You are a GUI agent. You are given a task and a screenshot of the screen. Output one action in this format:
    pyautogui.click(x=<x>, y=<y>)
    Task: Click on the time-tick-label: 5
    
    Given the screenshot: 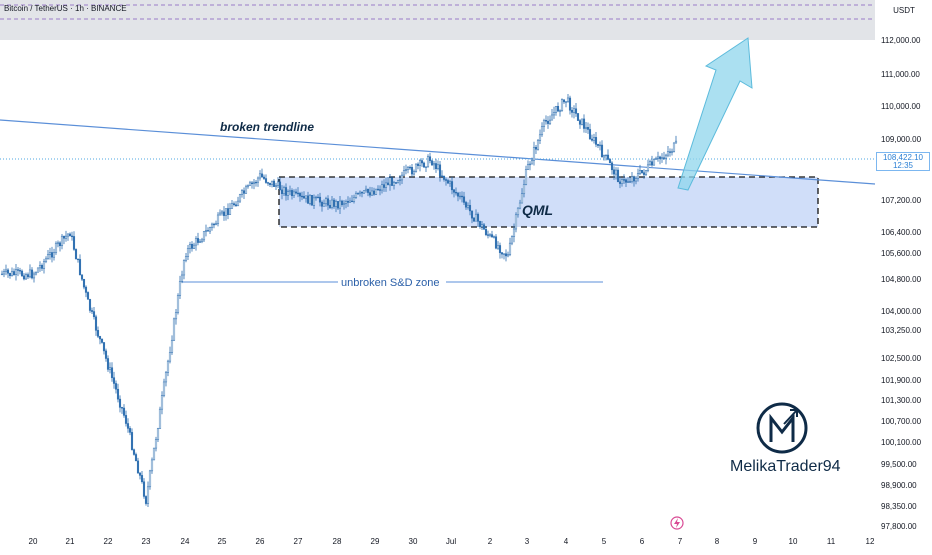 What is the action you would take?
    pyautogui.click(x=604, y=541)
    